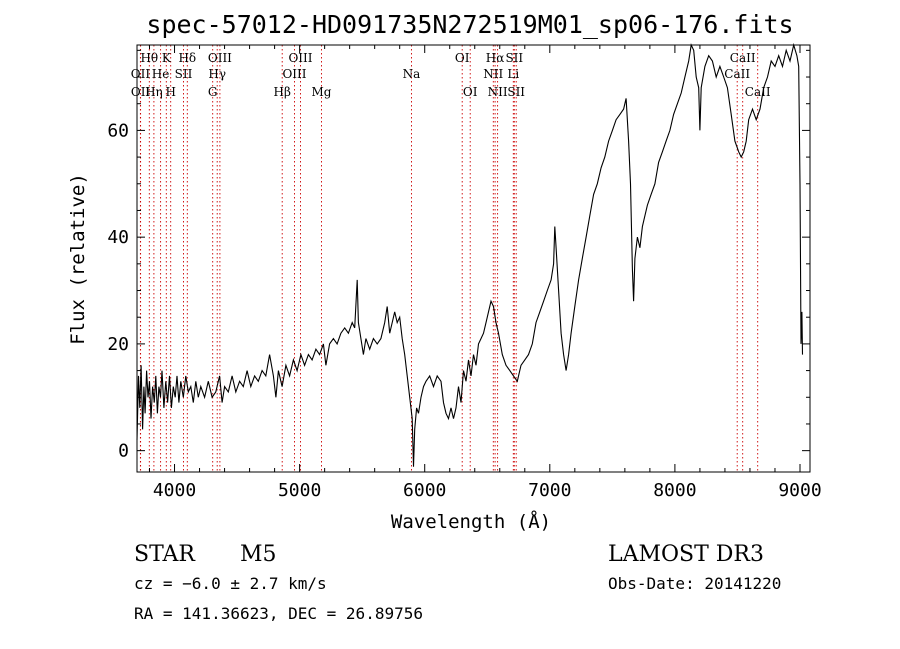 This screenshot has height=649, width=900. I want to click on line-label-4: He, so click(161, 74).